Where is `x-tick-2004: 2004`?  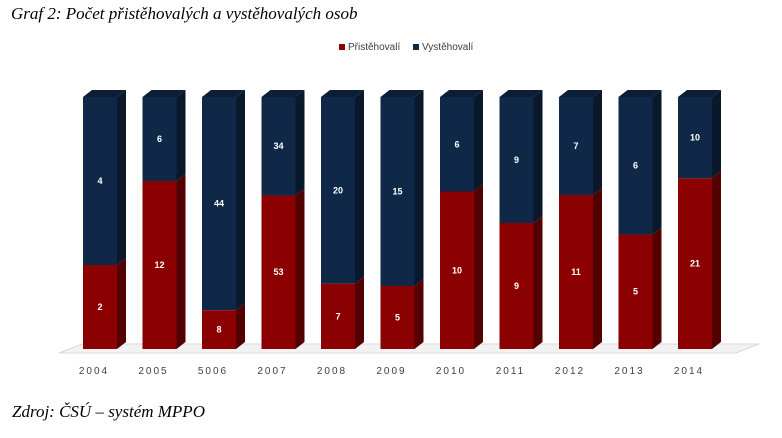
x-tick-2004: 2004 is located at coordinates (94, 371).